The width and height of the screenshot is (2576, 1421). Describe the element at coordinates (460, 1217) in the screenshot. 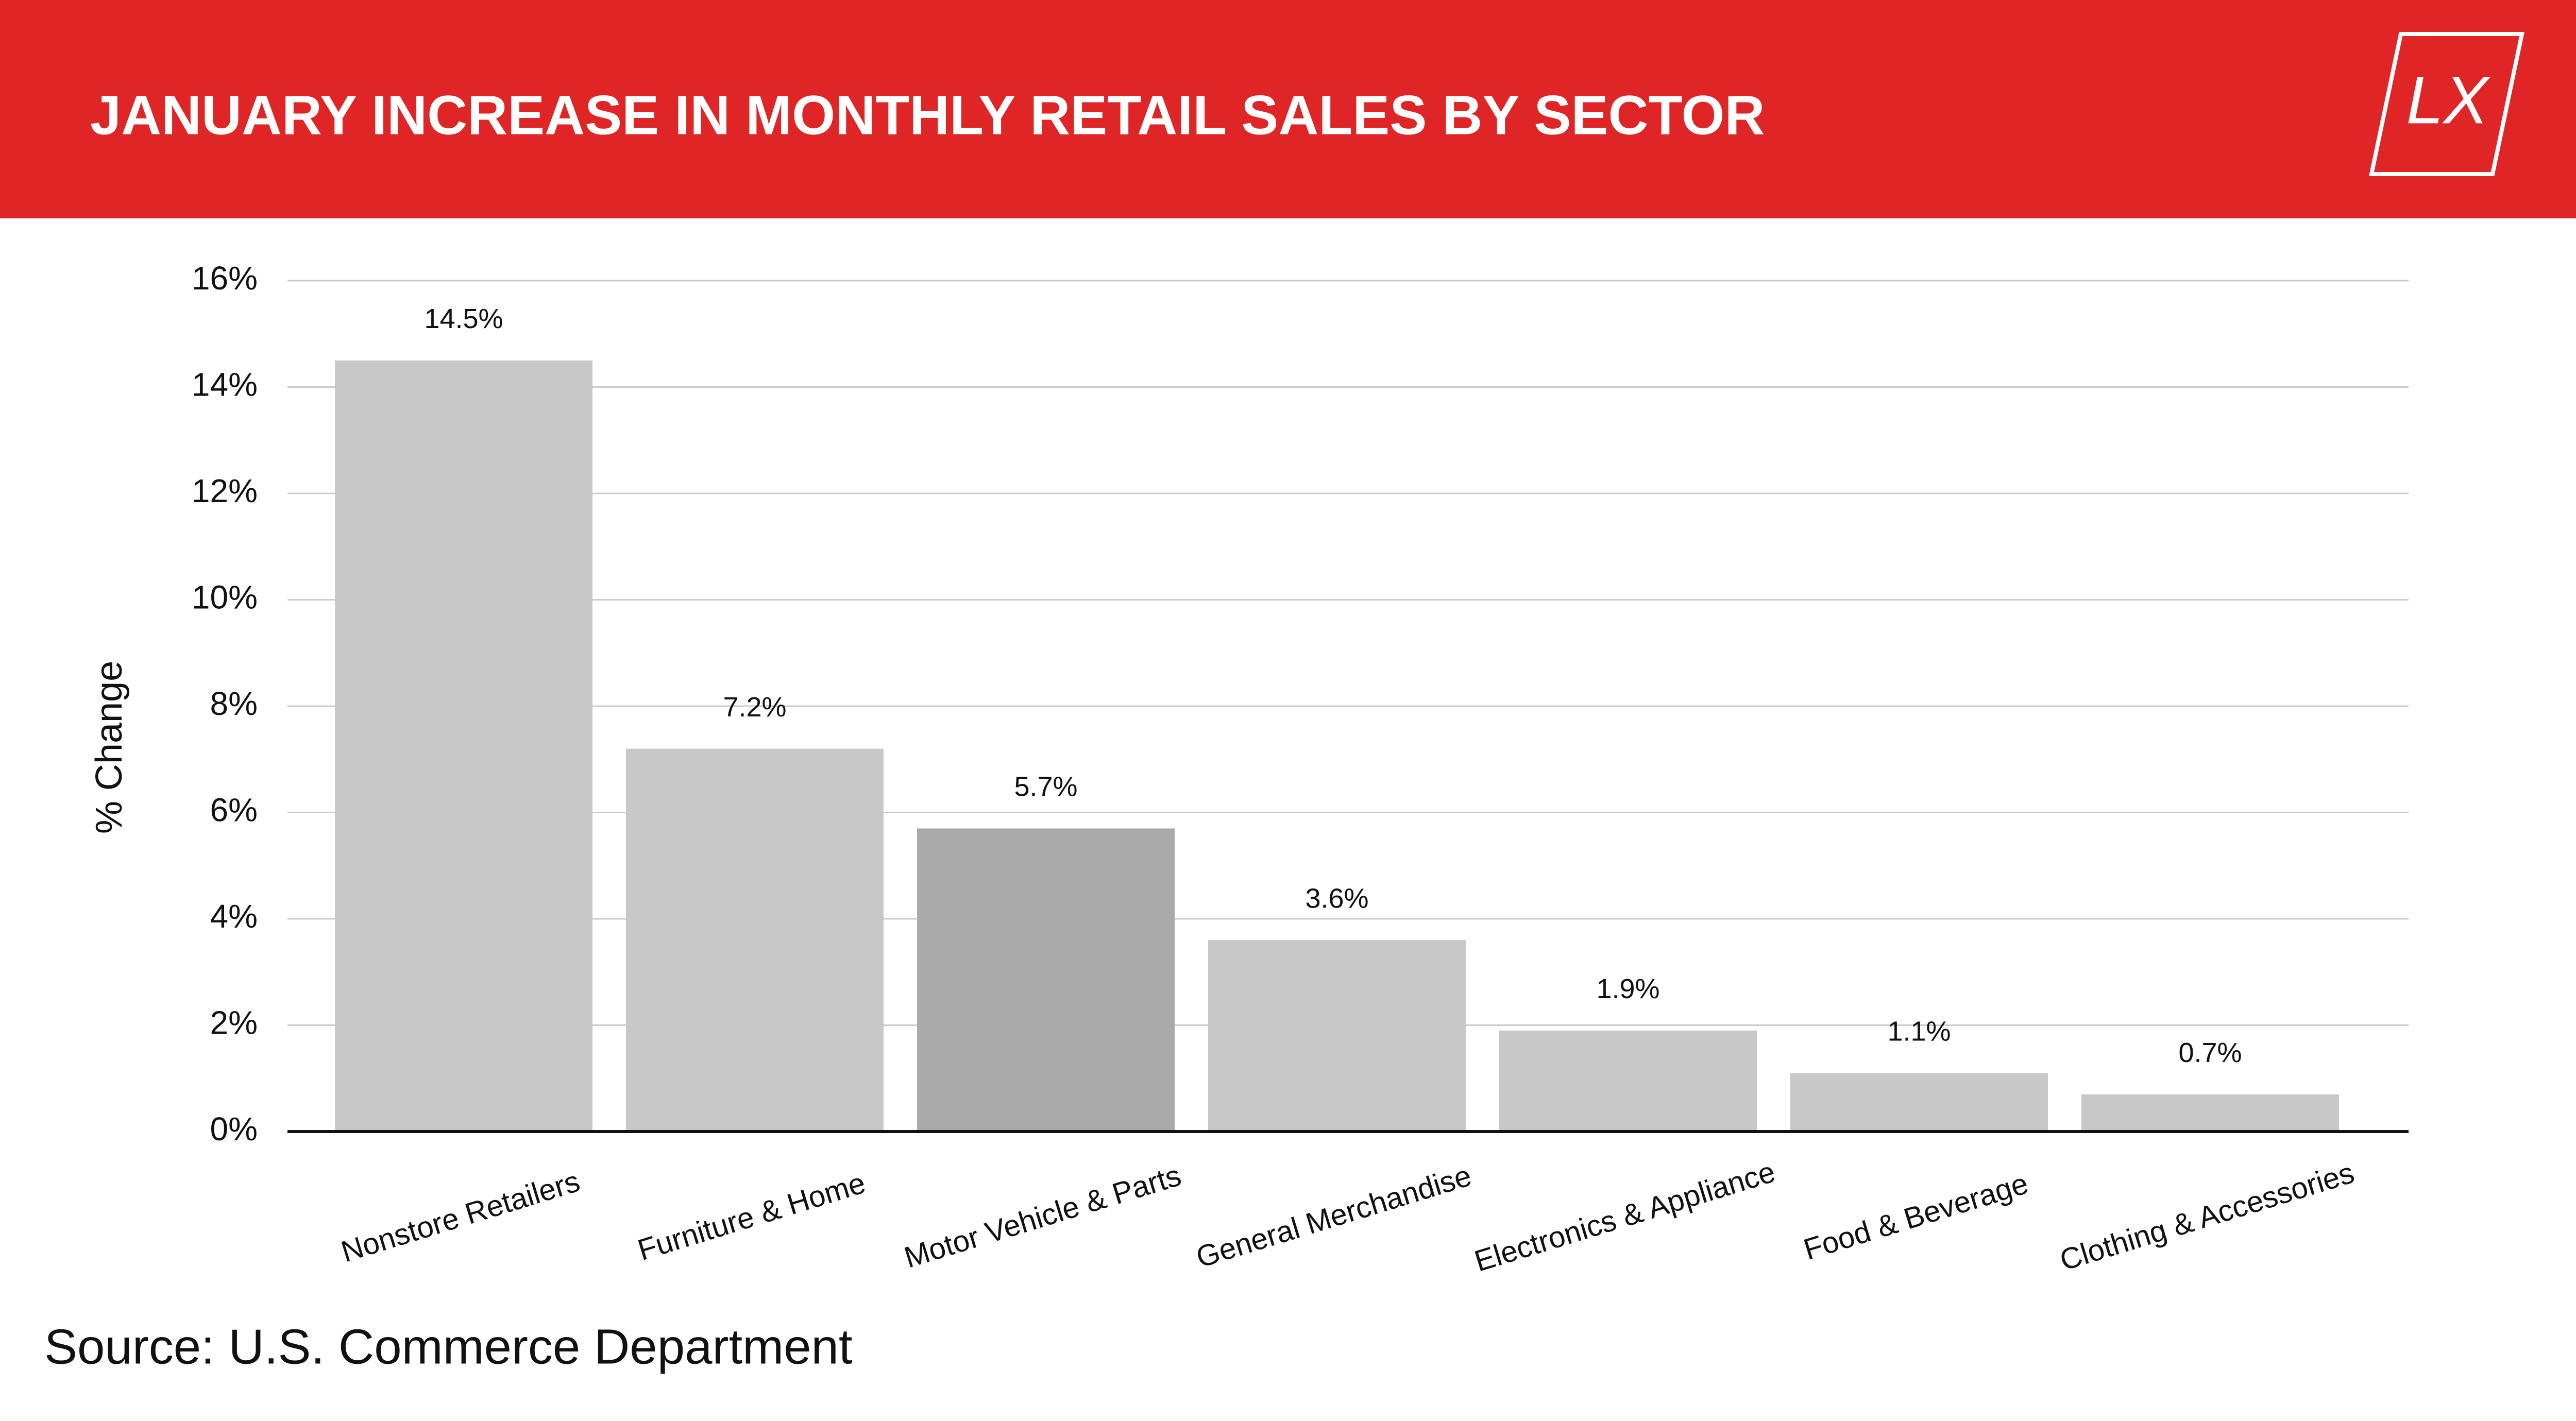

I see `x-tick-label: Nonstore Retailers` at that location.